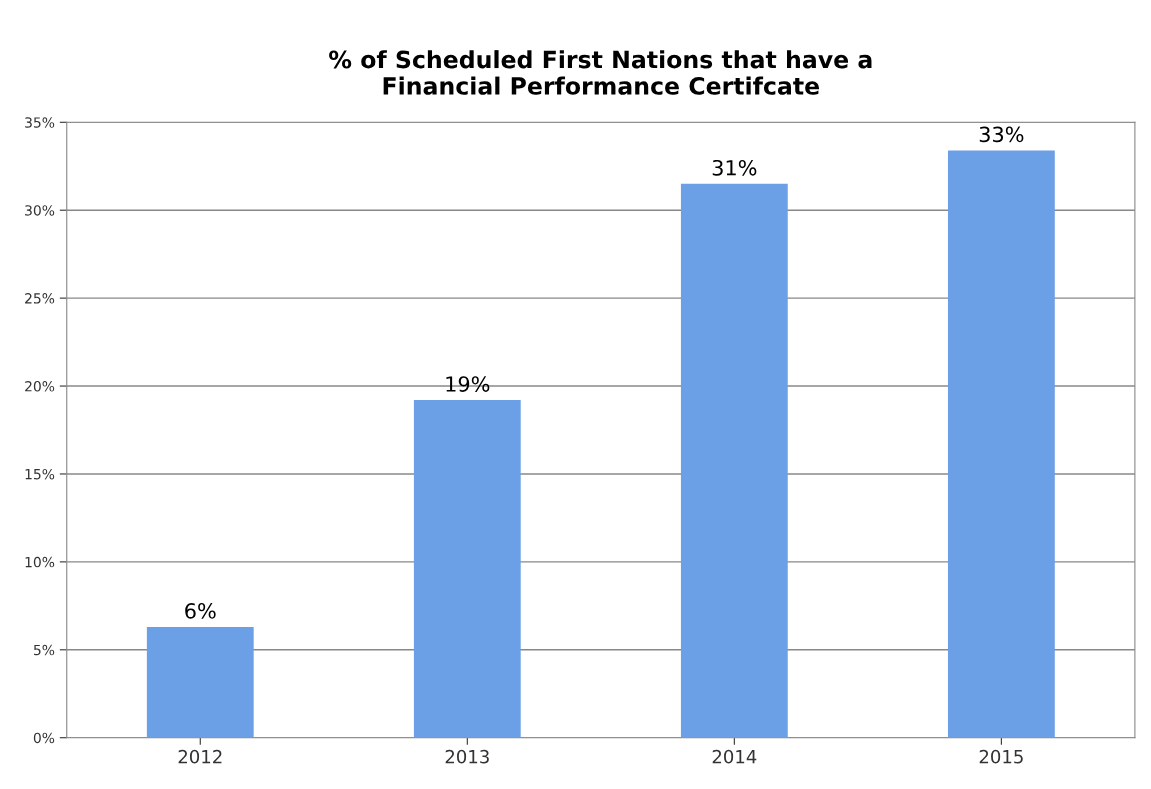  Describe the element at coordinates (1001, 756) in the screenshot. I see `x-tick-label: 2015` at that location.